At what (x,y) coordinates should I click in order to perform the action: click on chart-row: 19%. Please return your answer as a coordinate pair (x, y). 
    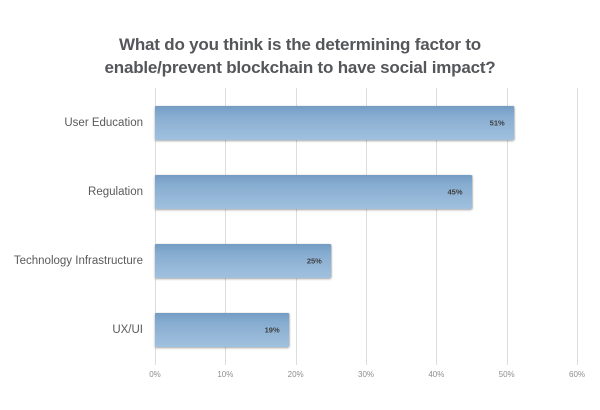
    Looking at the image, I should click on (366, 330).